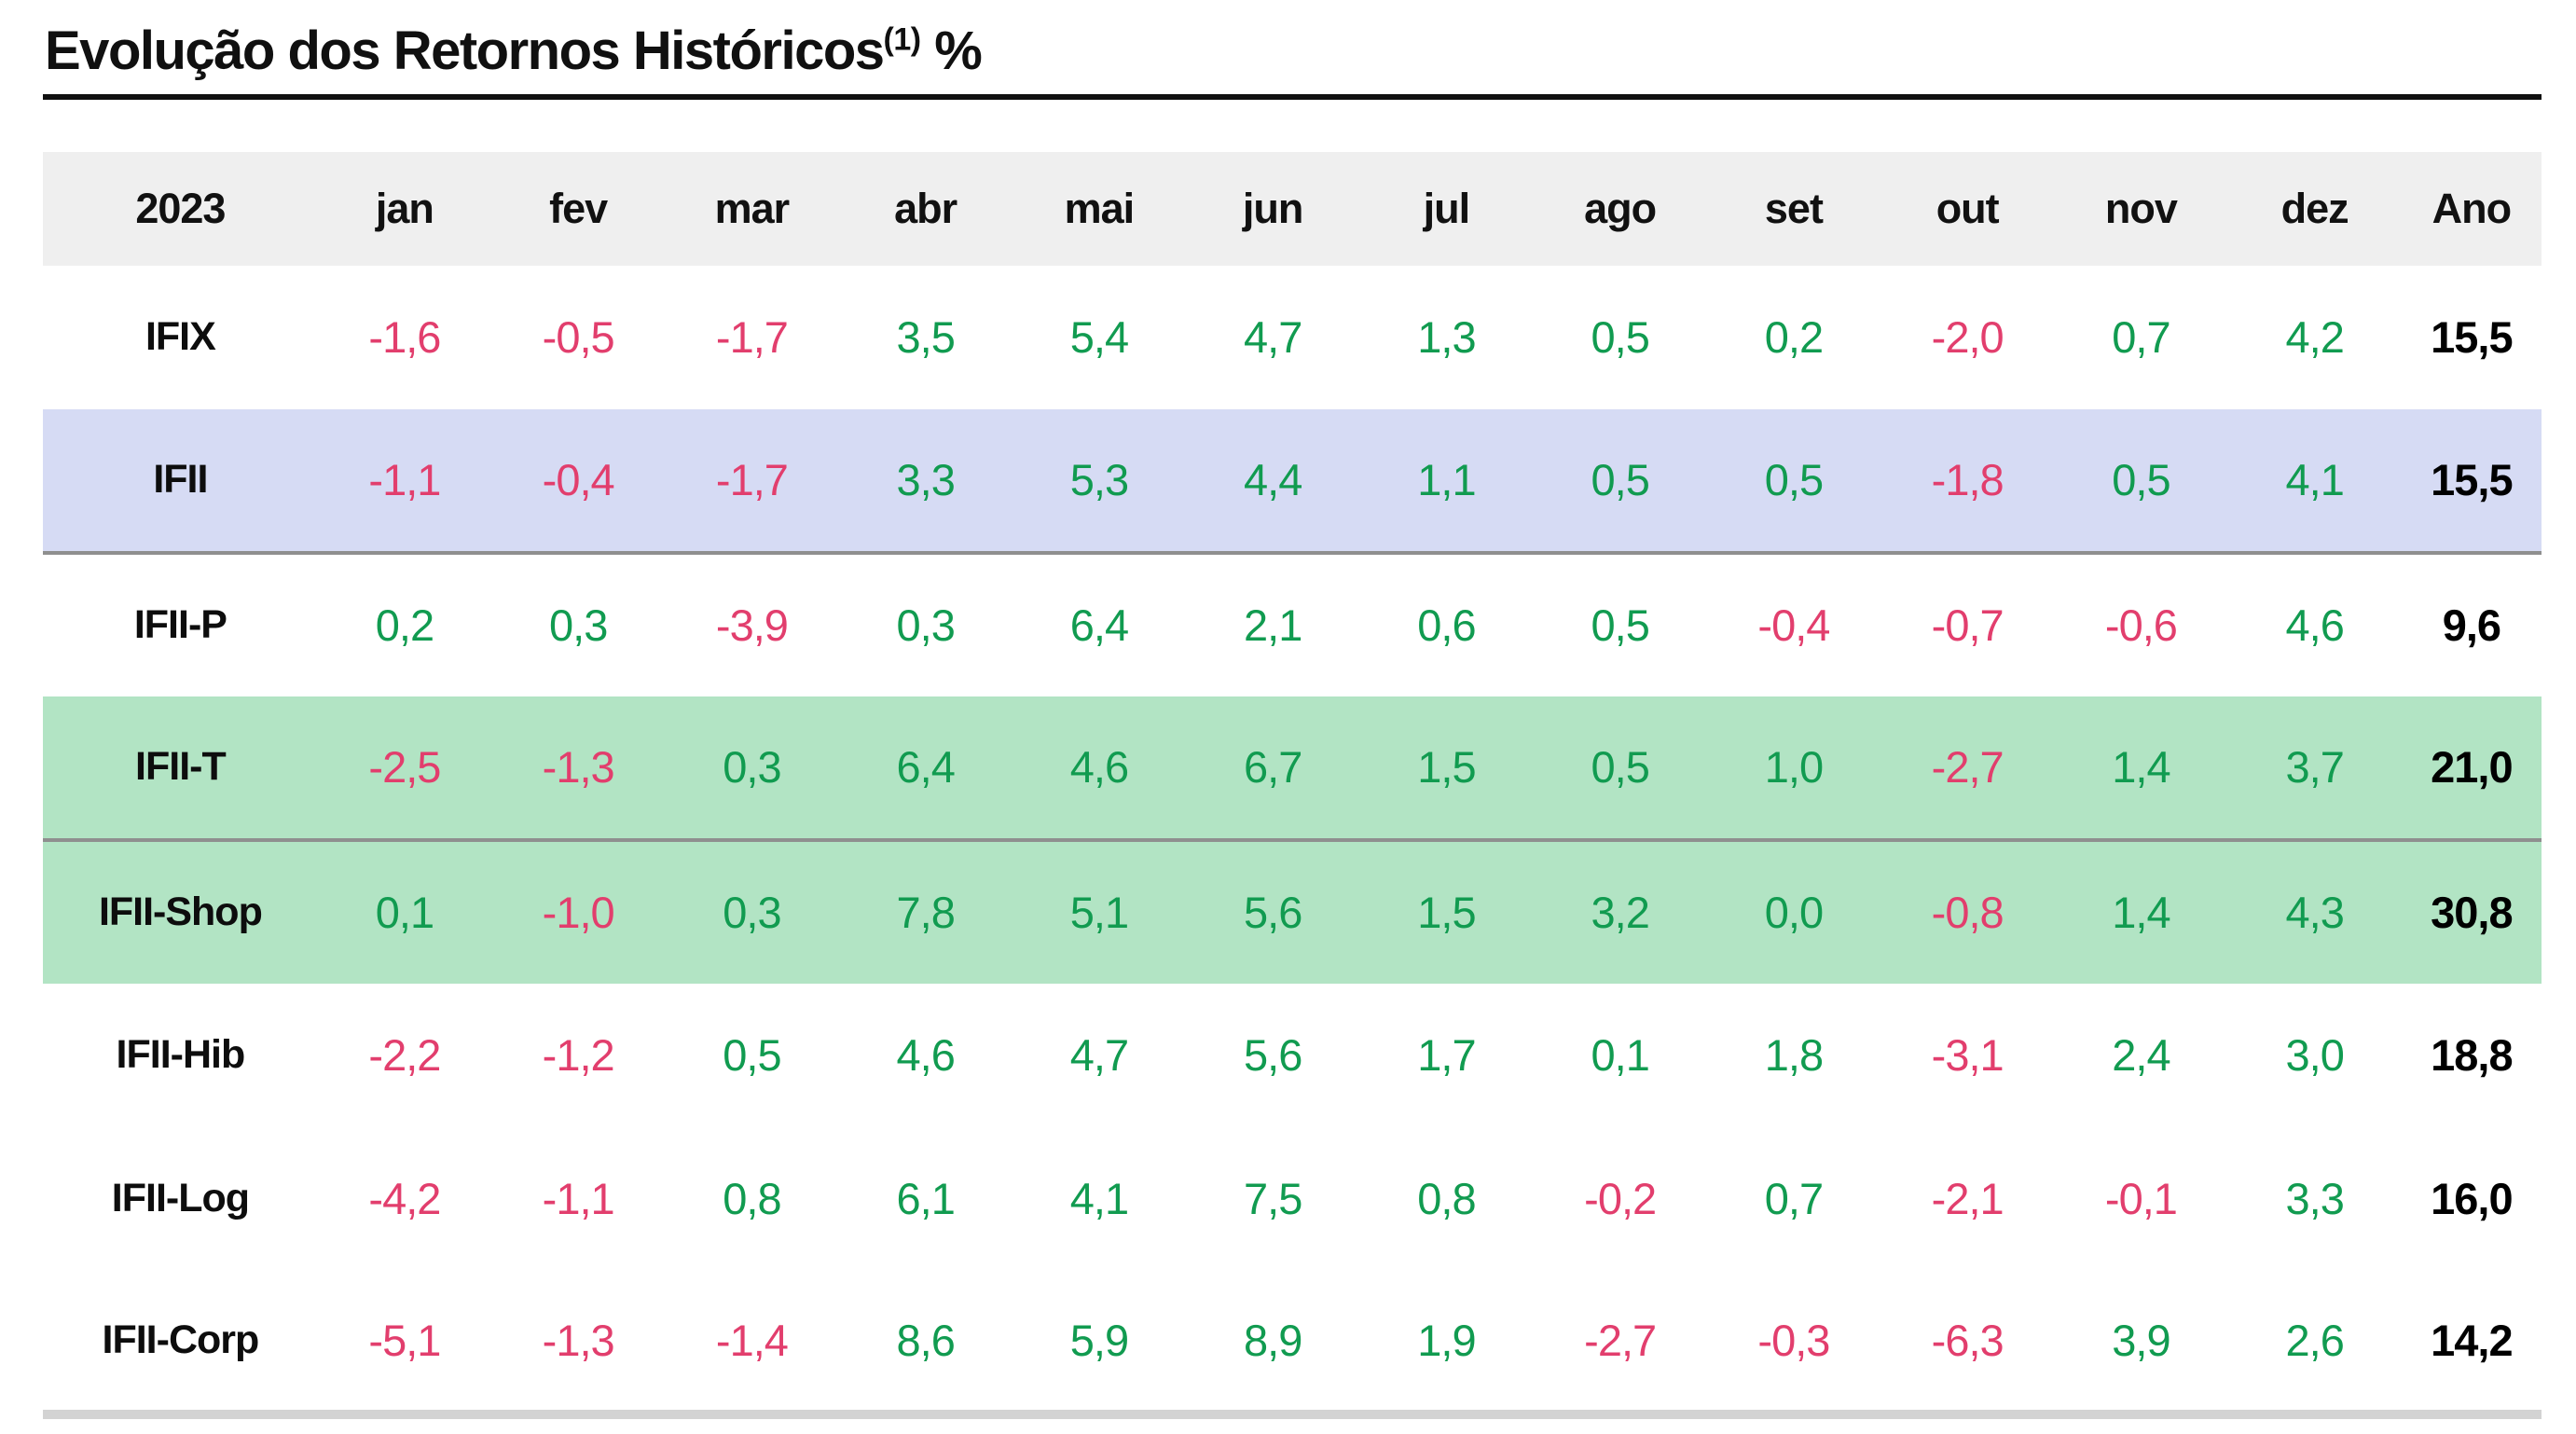 The image size is (2576, 1434). Describe the element at coordinates (578, 337) in the screenshot. I see `cell-fev-ifix: -0,5` at that location.